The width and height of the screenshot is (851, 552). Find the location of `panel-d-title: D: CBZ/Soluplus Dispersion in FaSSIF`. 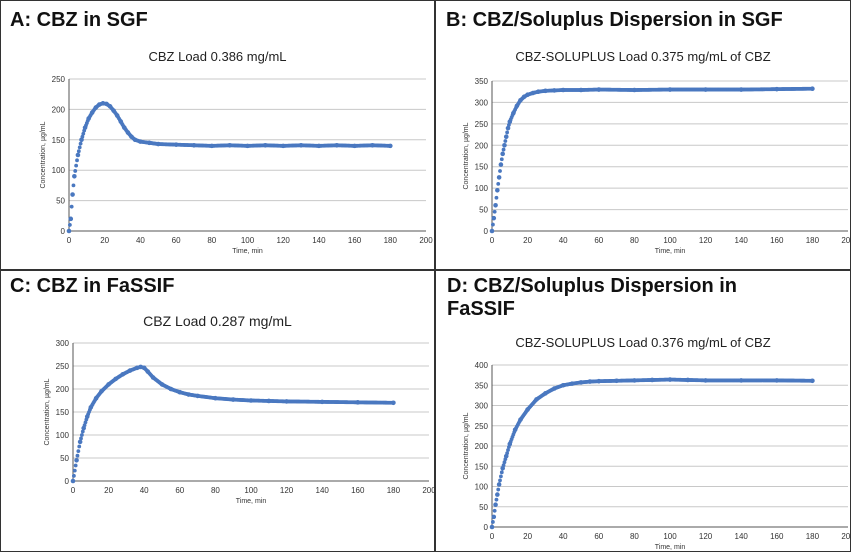

panel-d-title: D: CBZ/Soluplus Dispersion in FaSSIF is located at coordinates (592, 297).